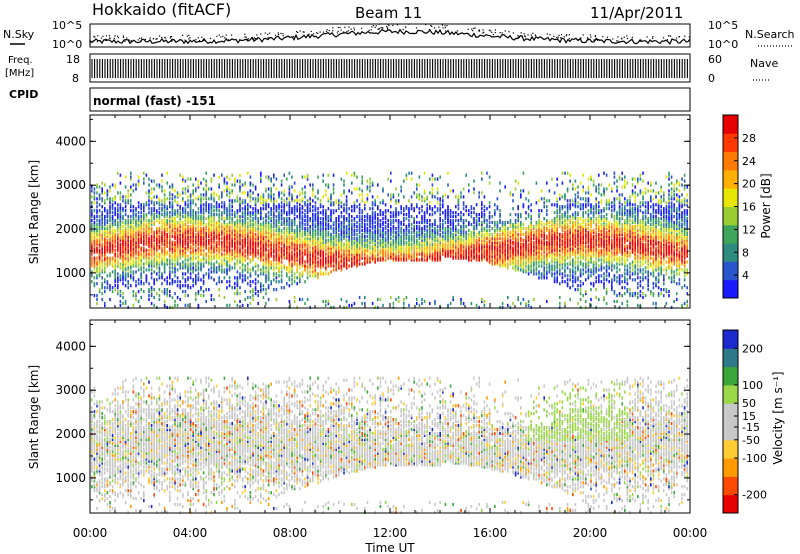  Describe the element at coordinates (749, 229) in the screenshot. I see `colorbar-tick-label: 12` at that location.